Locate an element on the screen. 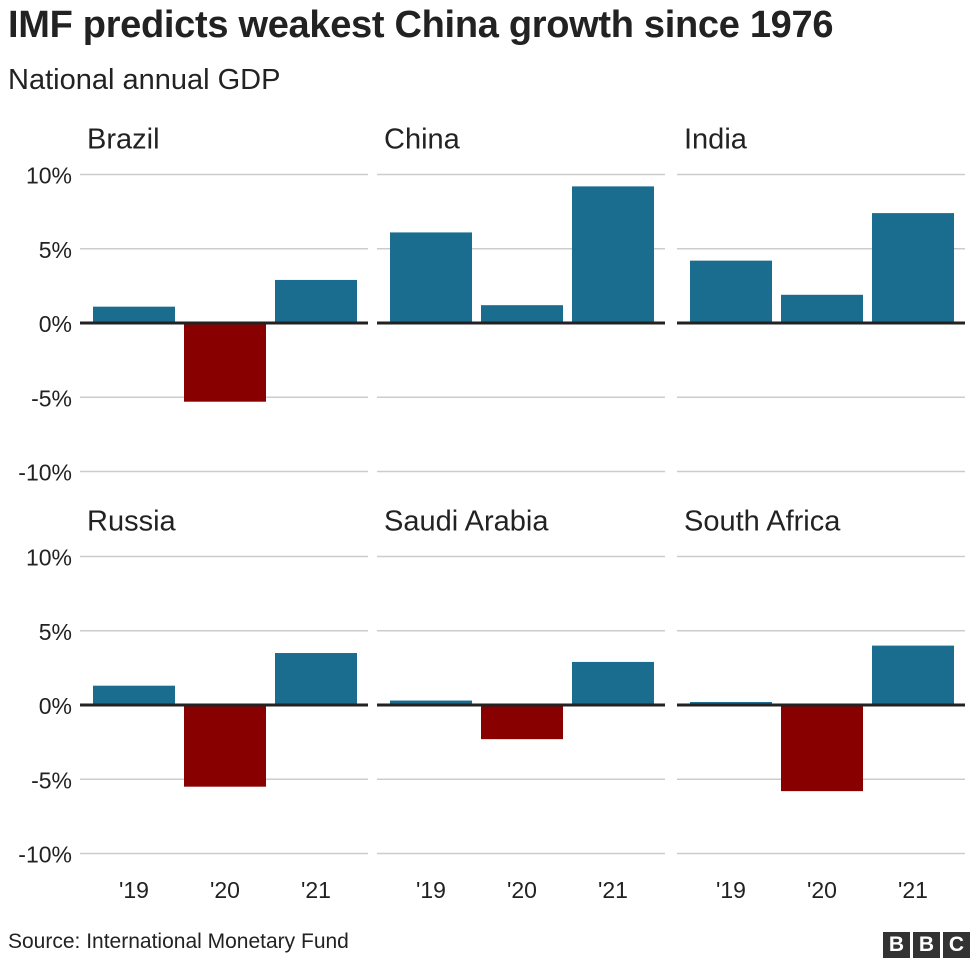 The height and width of the screenshot is (960, 976). panel-title: Brazil is located at coordinates (123, 140).